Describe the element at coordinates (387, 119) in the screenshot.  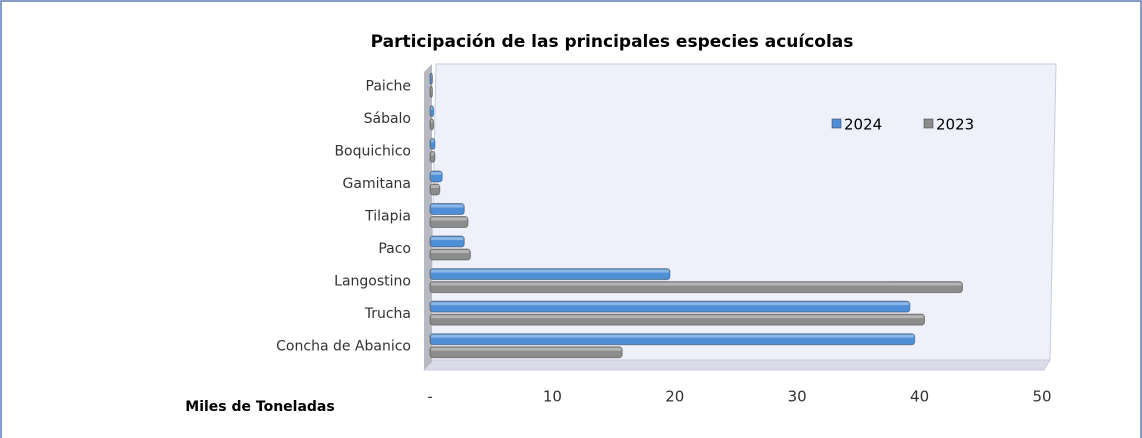
I see `y-tick-label: Sábalo` at that location.